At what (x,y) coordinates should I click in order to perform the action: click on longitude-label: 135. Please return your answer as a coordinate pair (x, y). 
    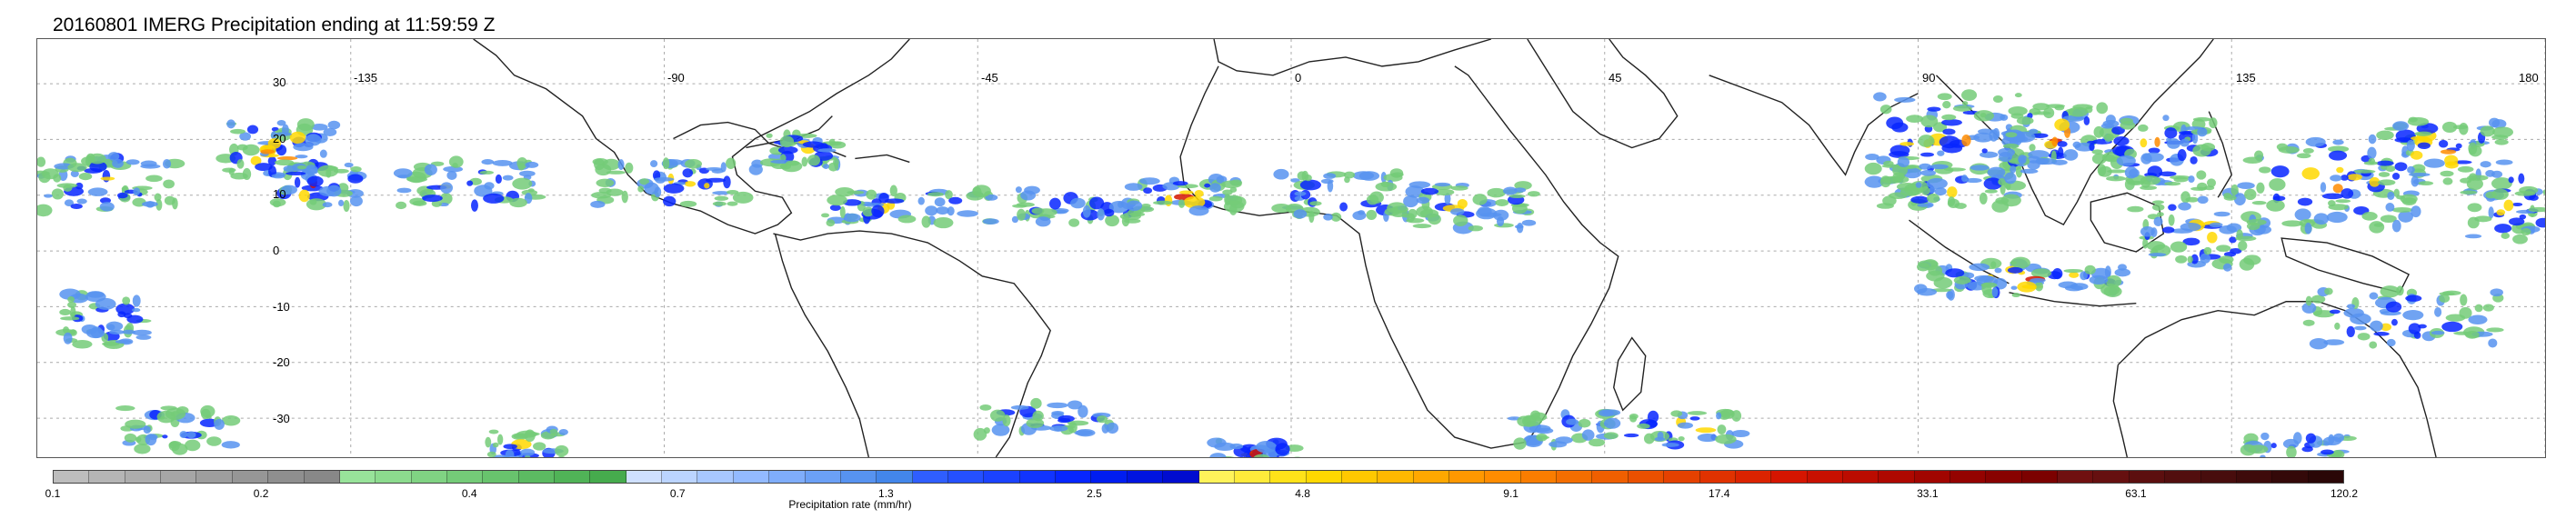
    Looking at the image, I should click on (2246, 78).